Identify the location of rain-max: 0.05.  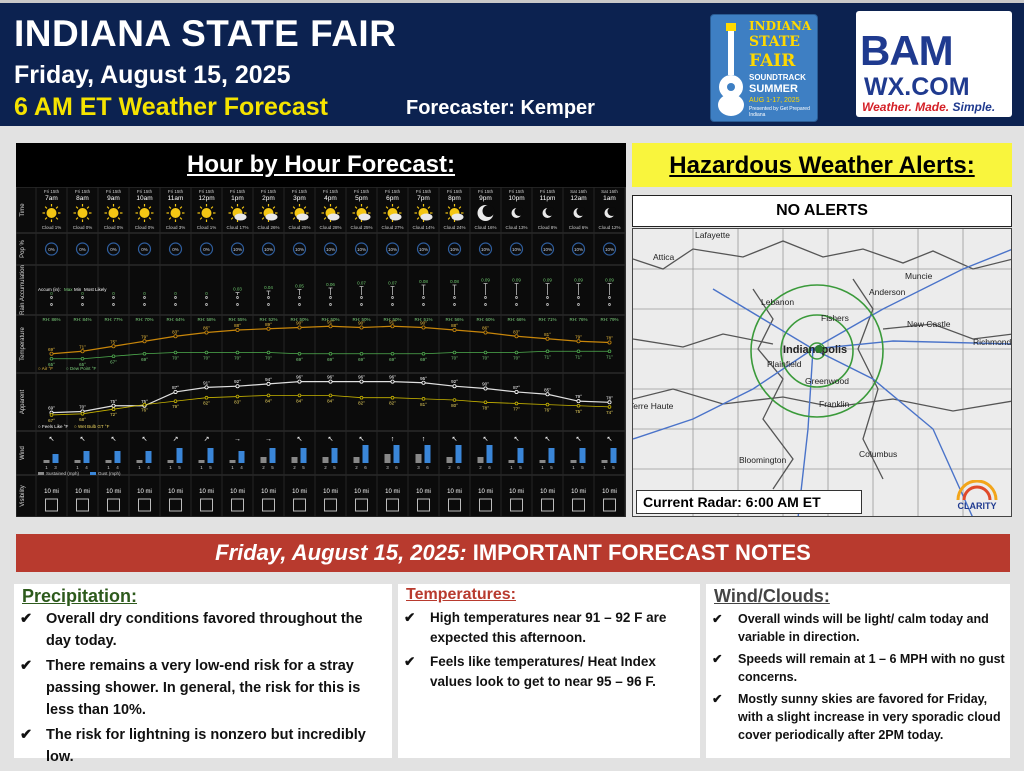
(299, 286).